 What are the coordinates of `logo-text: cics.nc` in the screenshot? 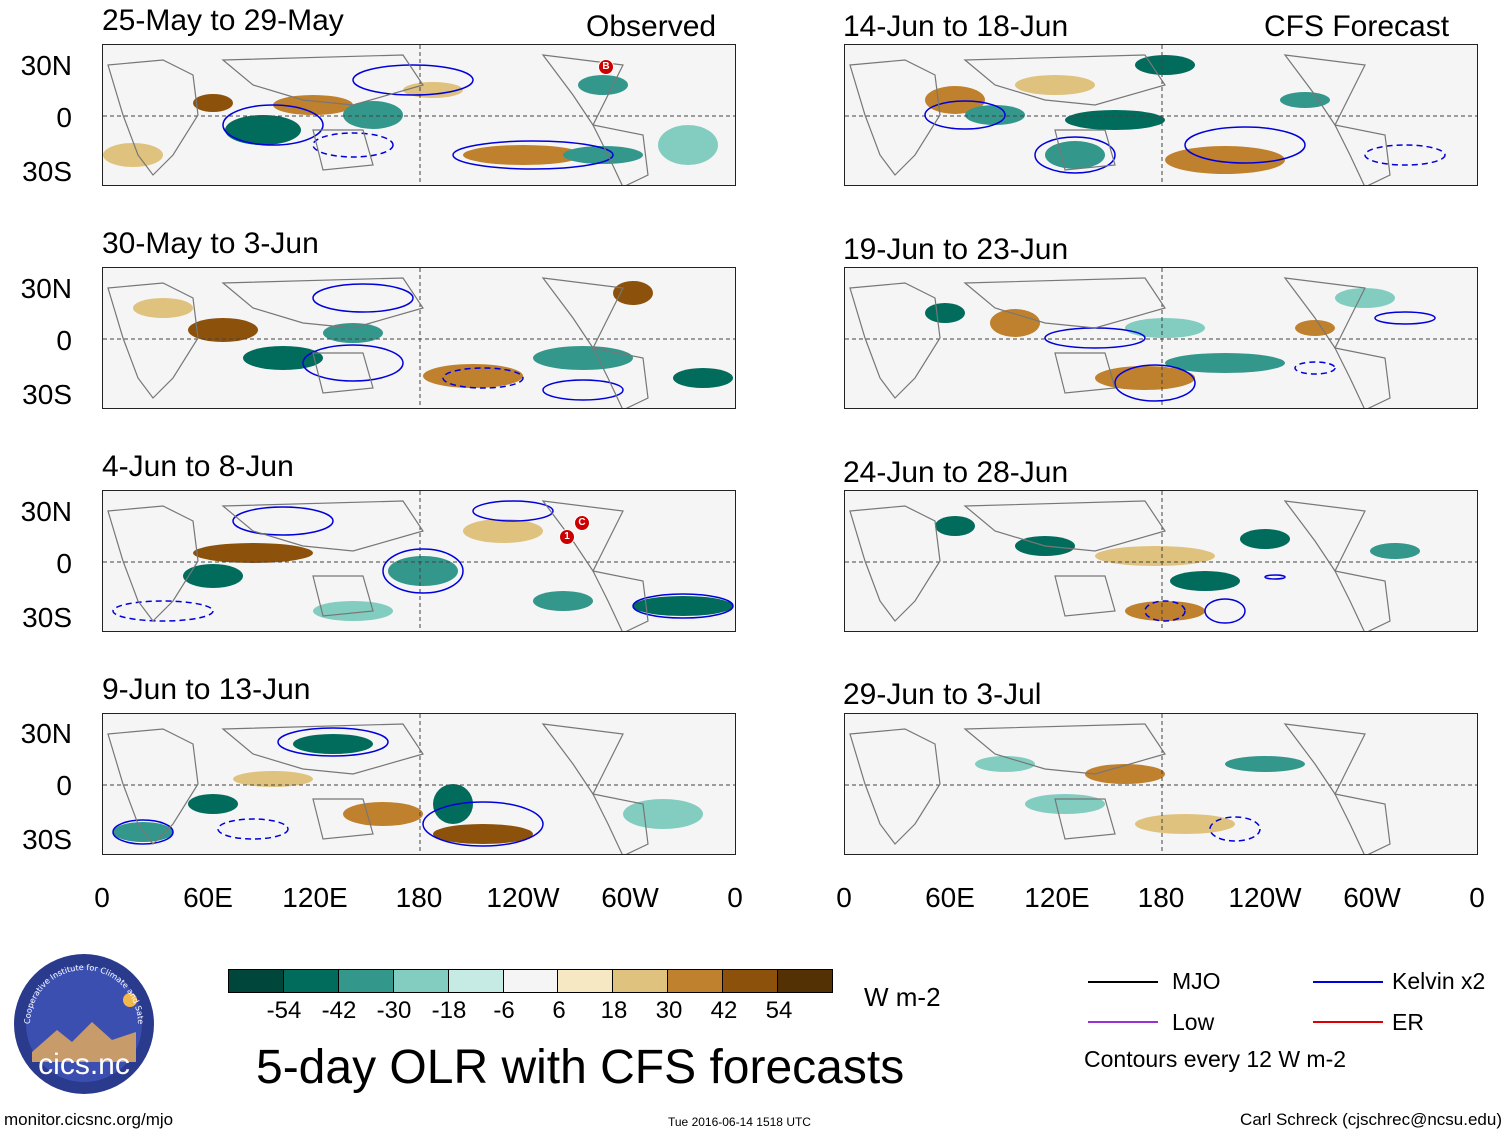 It's located at (84, 1064).